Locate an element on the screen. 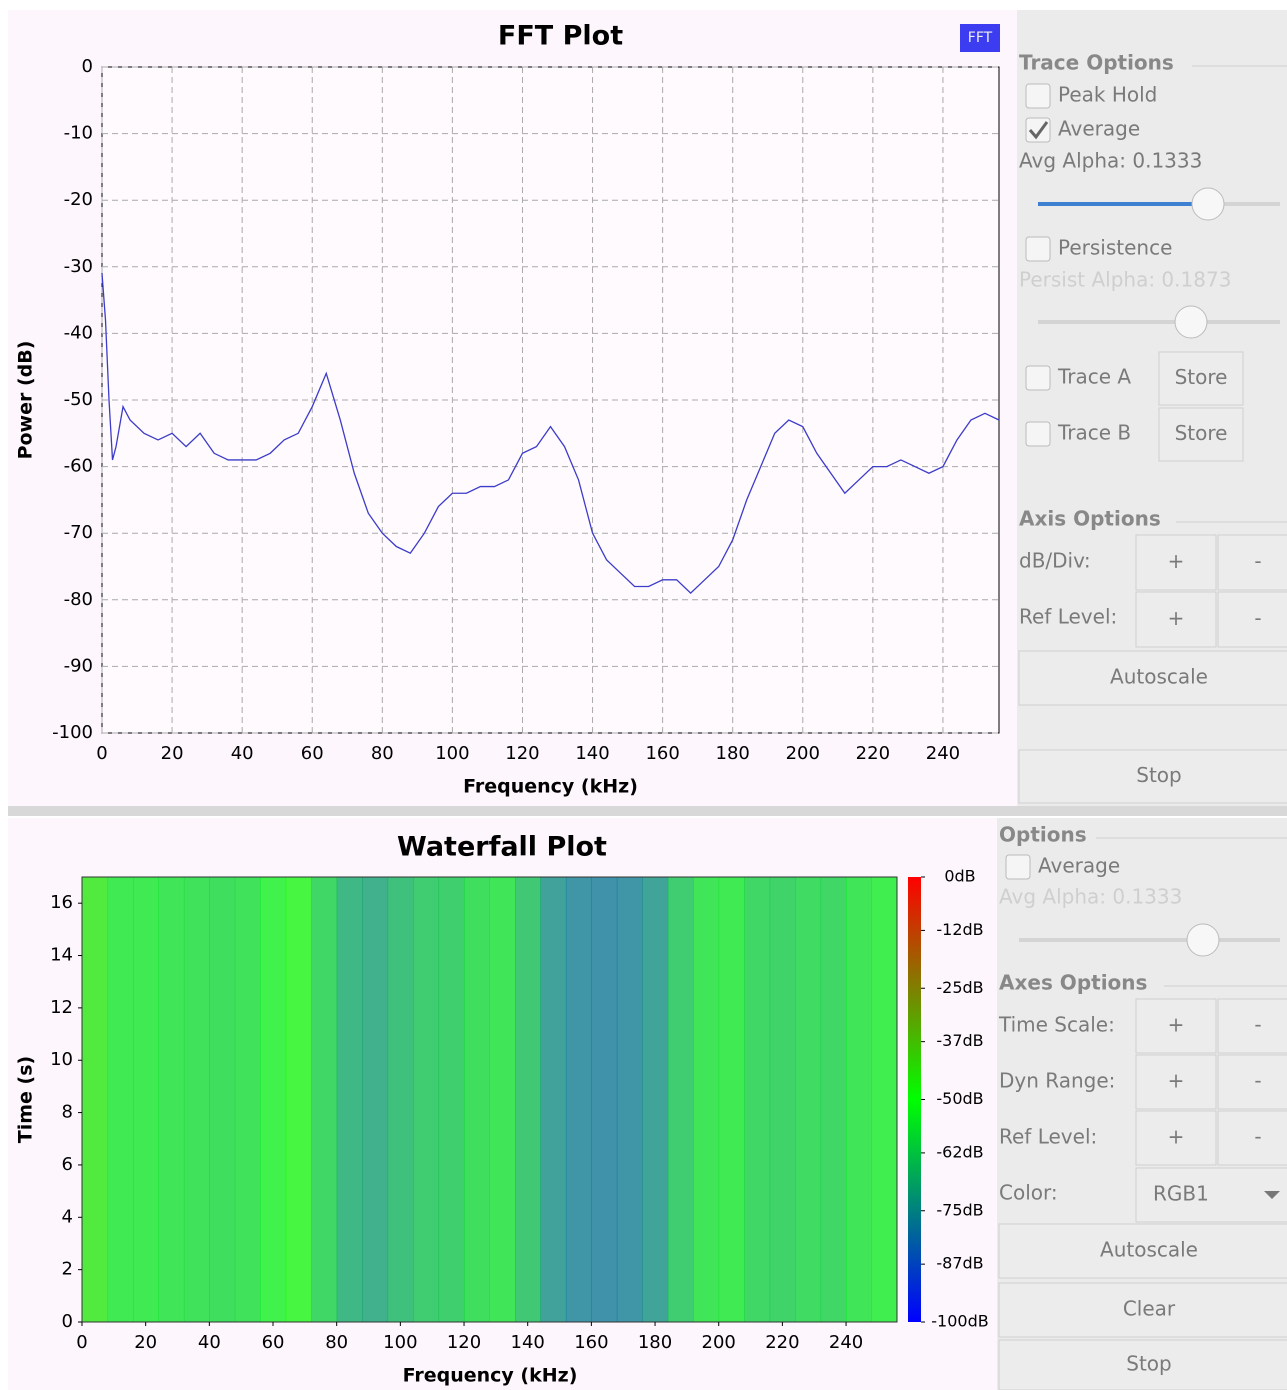 This screenshot has height=1390, width=1287. button-label: Clear is located at coordinates (1149, 1309).